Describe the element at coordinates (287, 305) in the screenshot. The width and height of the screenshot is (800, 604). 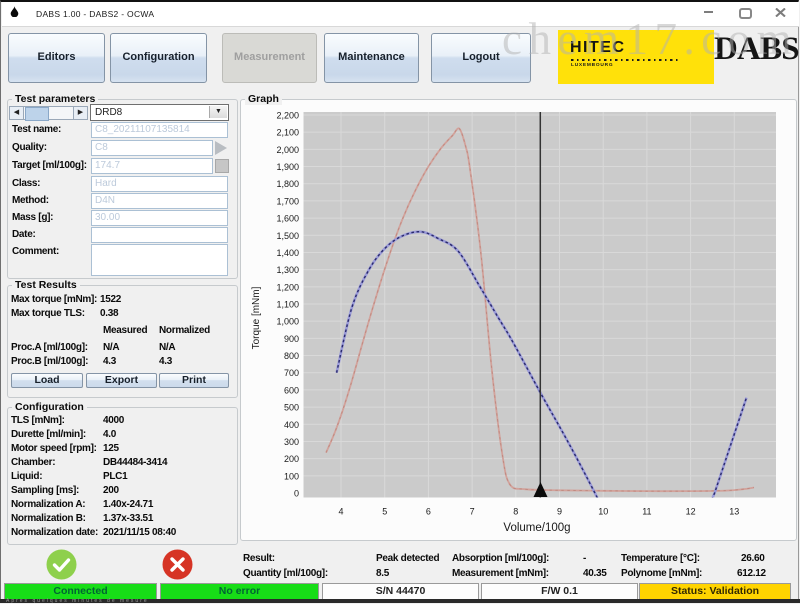
I see `svg-text: 1,100` at that location.